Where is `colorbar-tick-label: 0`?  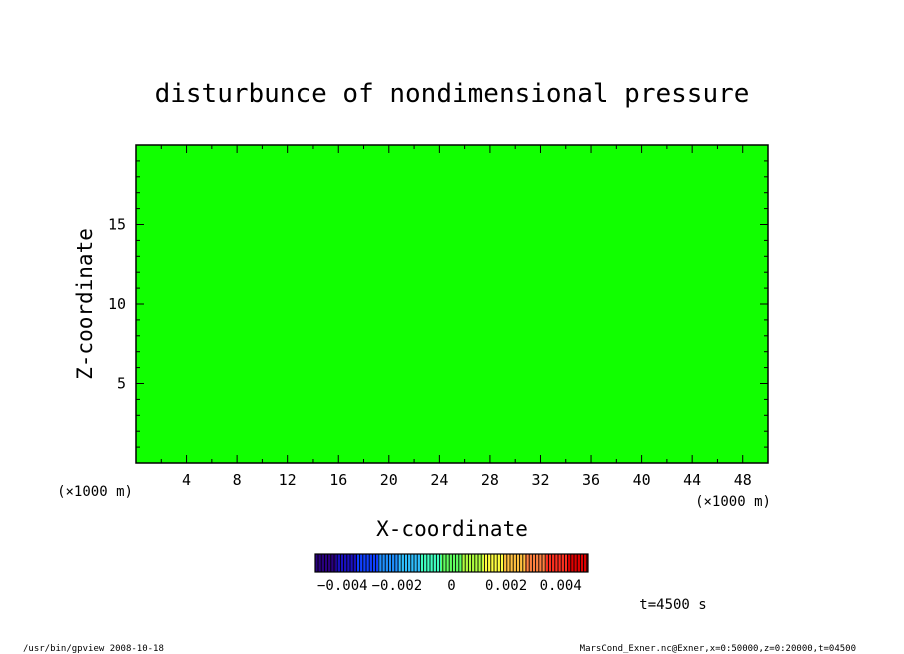 colorbar-tick-label: 0 is located at coordinates (451, 586).